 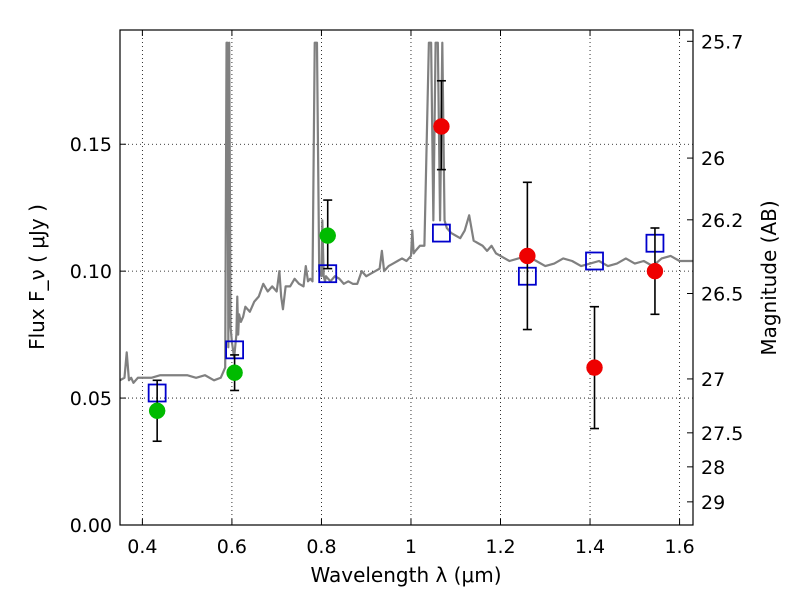 I want to click on y-tick-label: 0.05, so click(x=91, y=399).